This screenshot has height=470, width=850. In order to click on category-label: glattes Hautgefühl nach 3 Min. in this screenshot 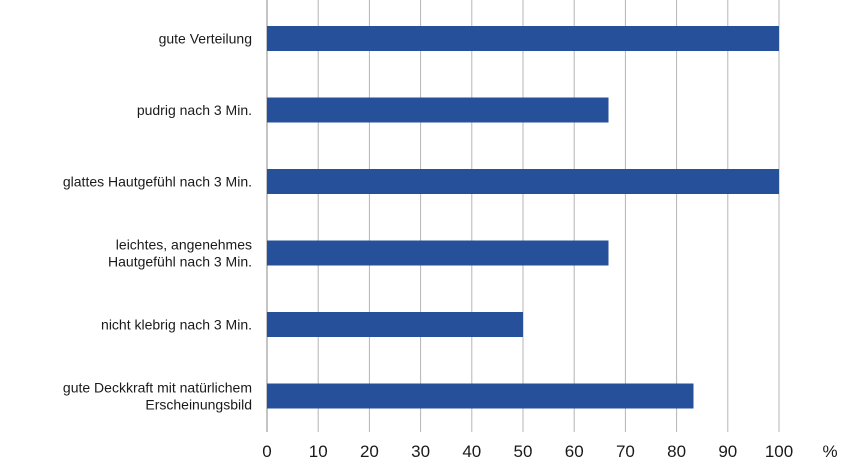, I will do `click(157, 182)`.